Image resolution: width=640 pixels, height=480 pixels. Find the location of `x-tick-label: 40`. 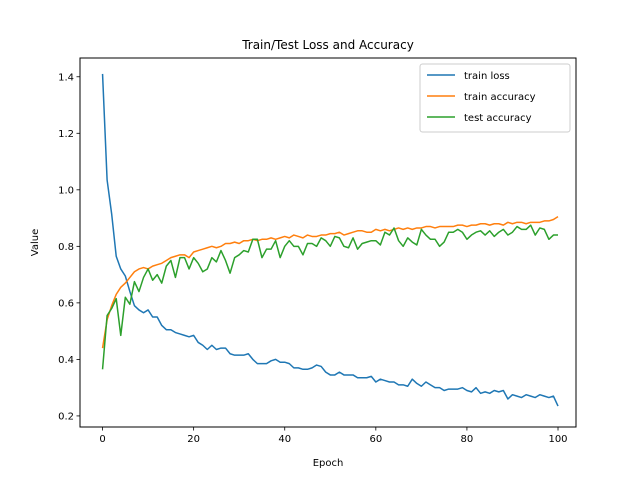

x-tick-label: 40 is located at coordinates (284, 439).